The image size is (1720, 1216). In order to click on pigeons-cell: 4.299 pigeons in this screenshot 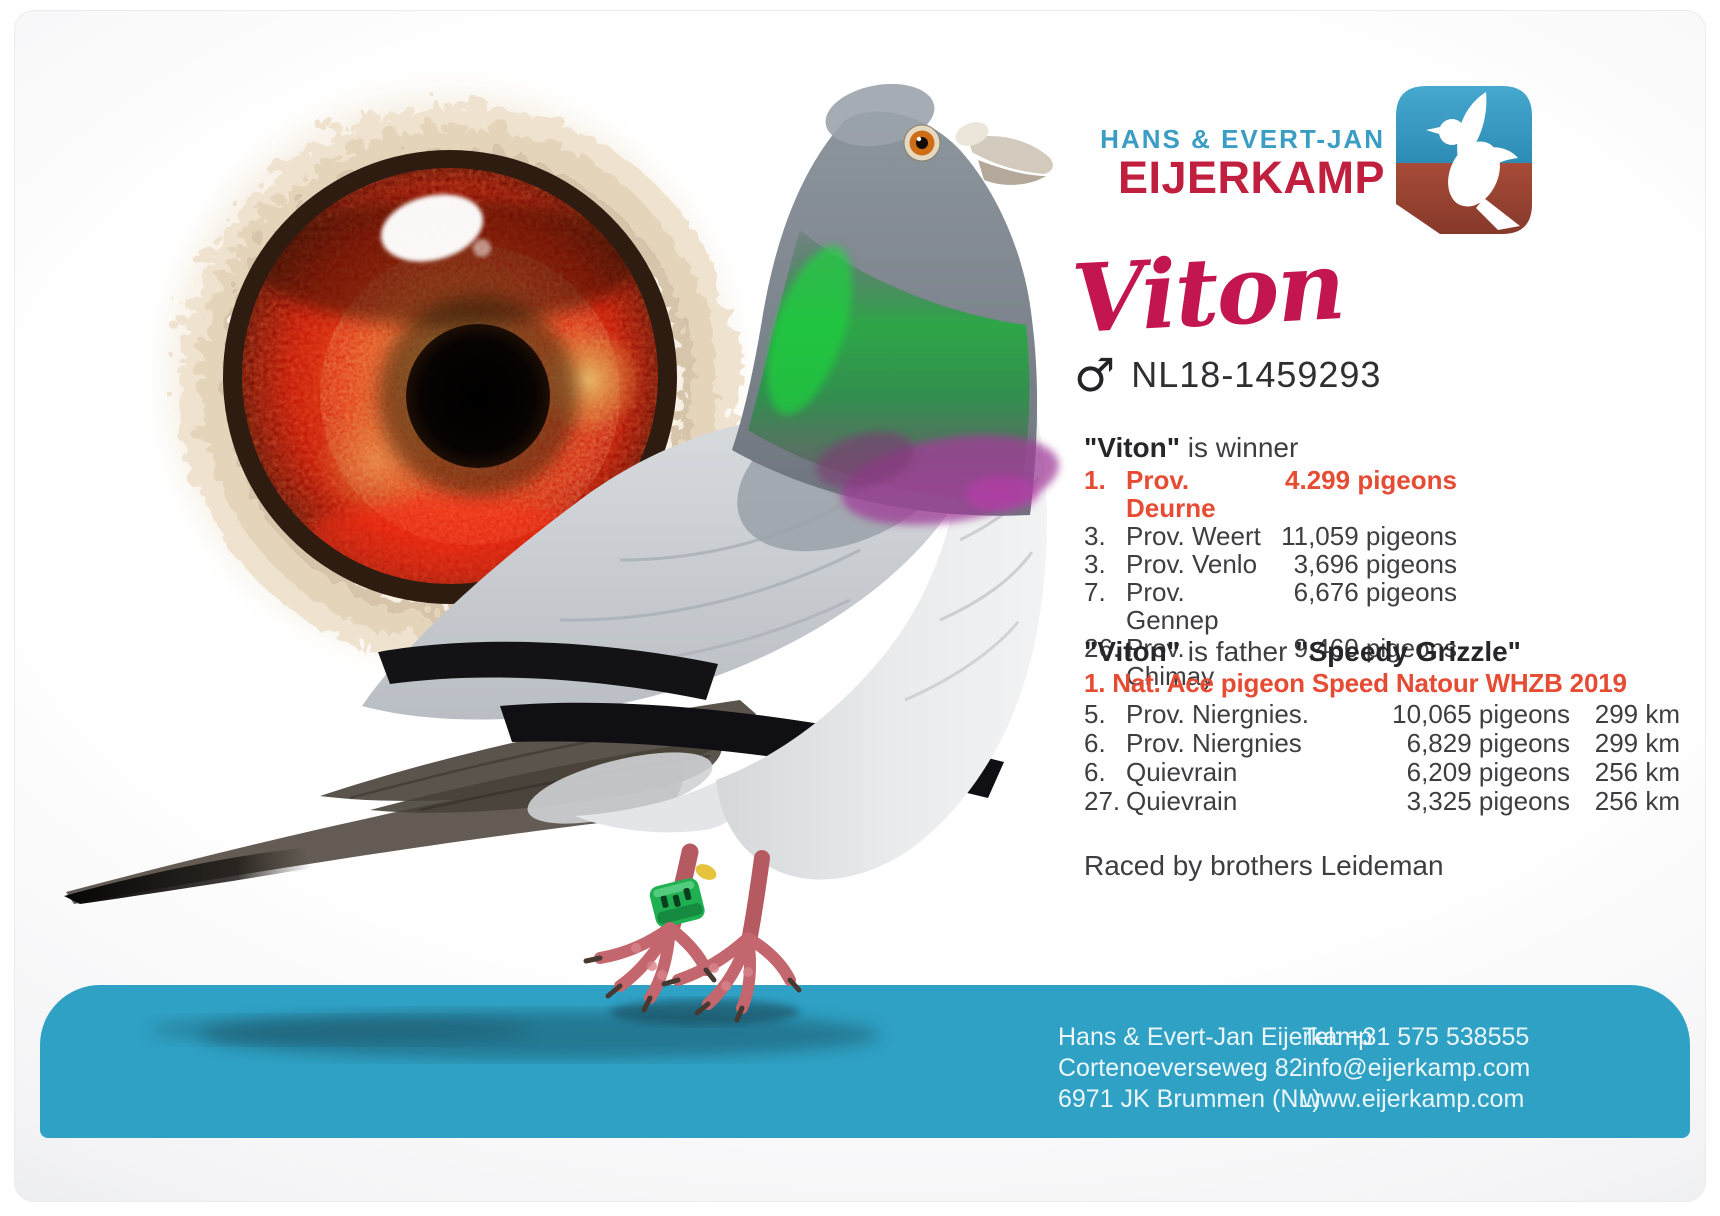, I will do `click(1371, 480)`.